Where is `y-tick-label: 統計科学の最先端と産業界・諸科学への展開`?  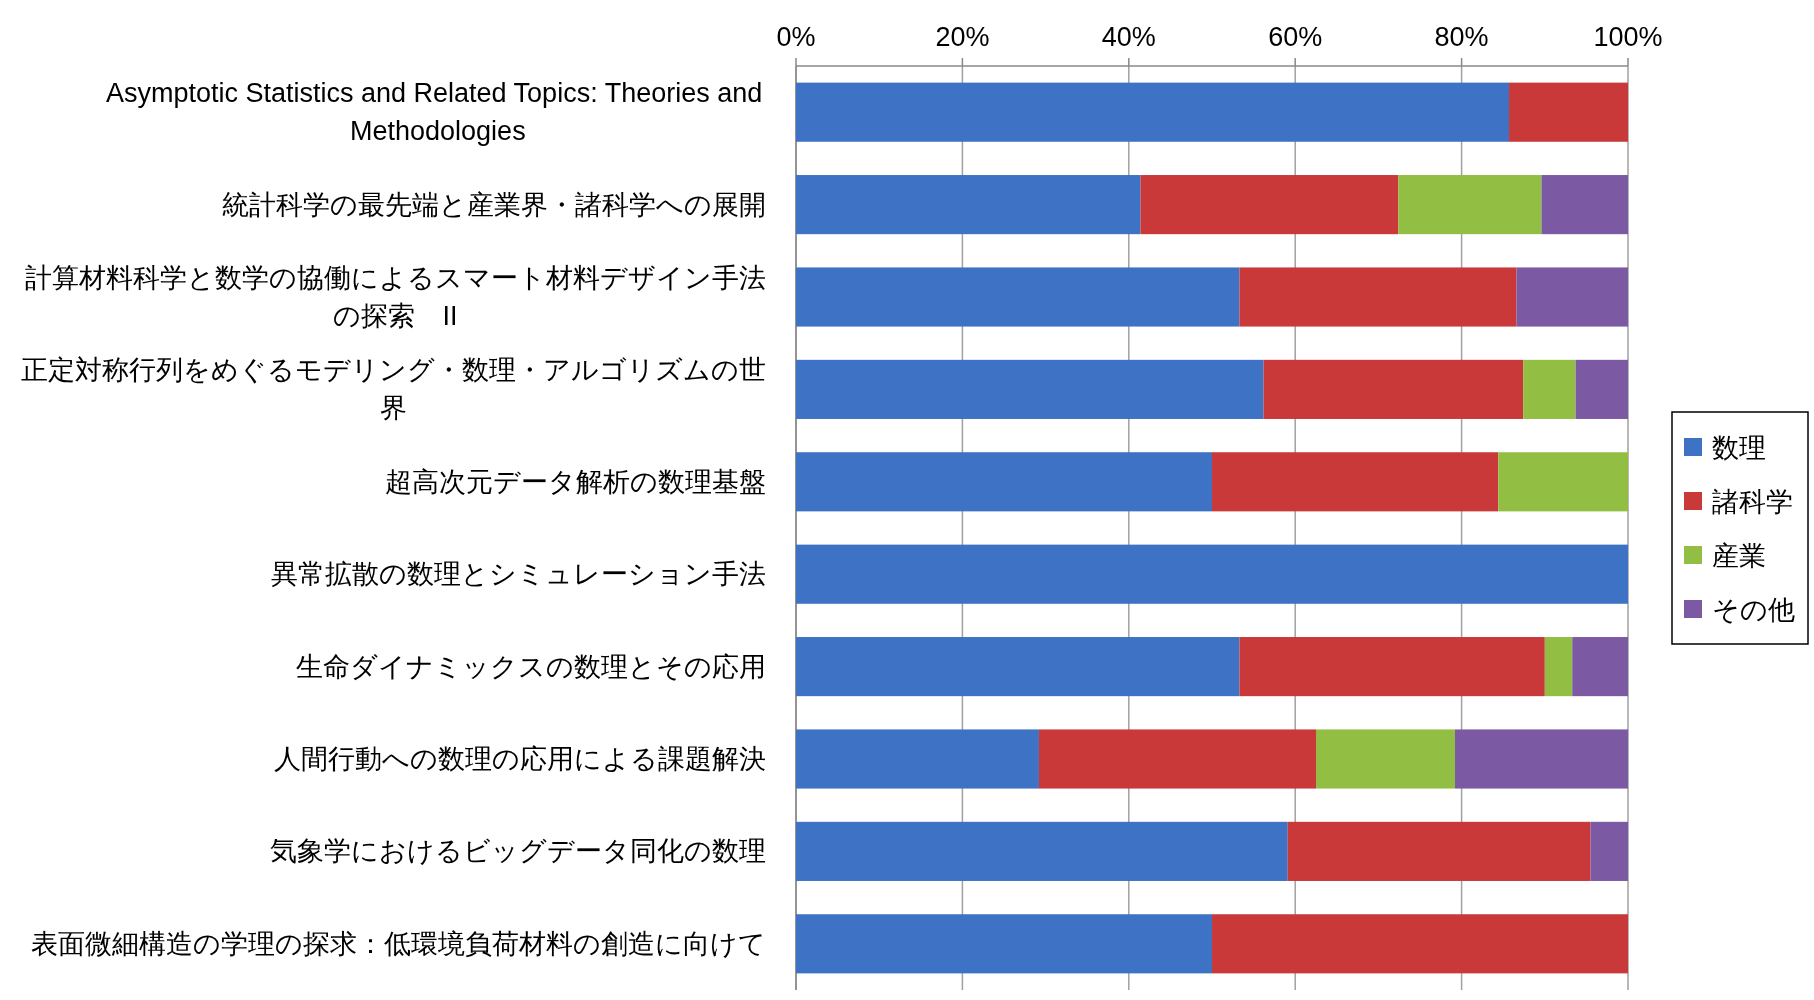
y-tick-label: 統計科学の最先端と産業界・諸科学への展開 is located at coordinates (494, 204).